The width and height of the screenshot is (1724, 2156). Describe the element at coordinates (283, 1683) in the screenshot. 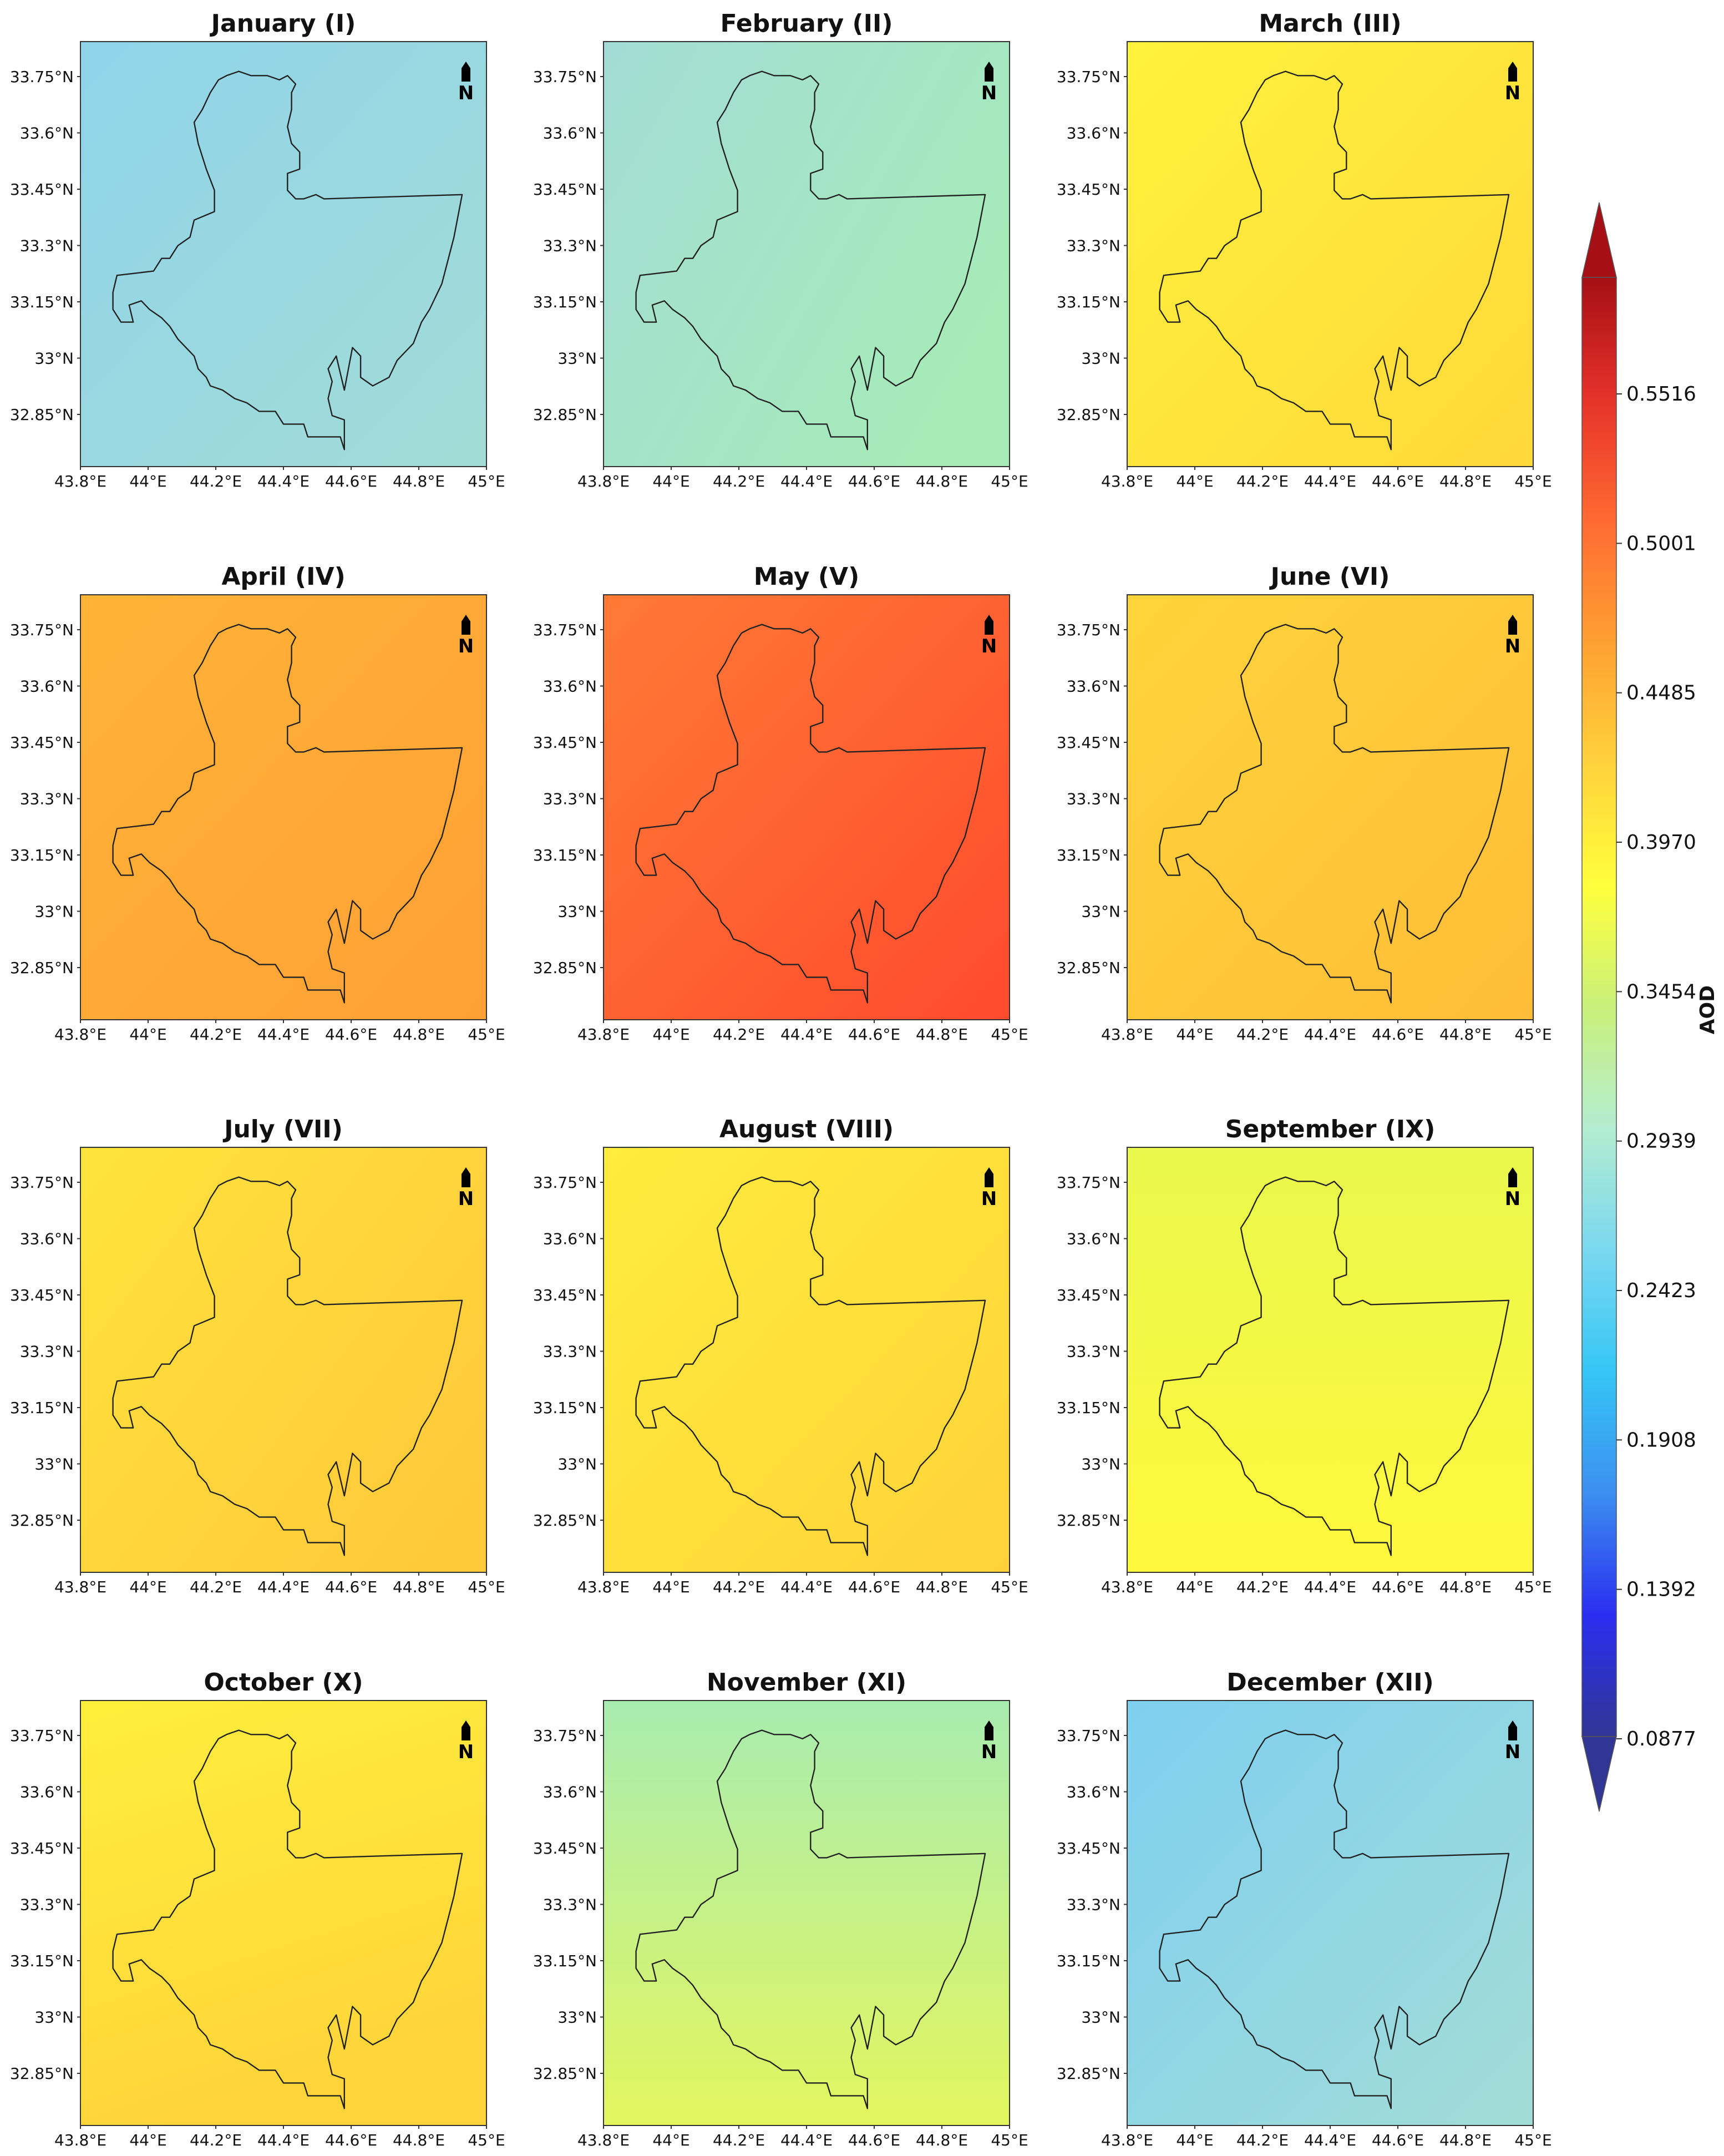

I see `panel-title: October (X)` at that location.